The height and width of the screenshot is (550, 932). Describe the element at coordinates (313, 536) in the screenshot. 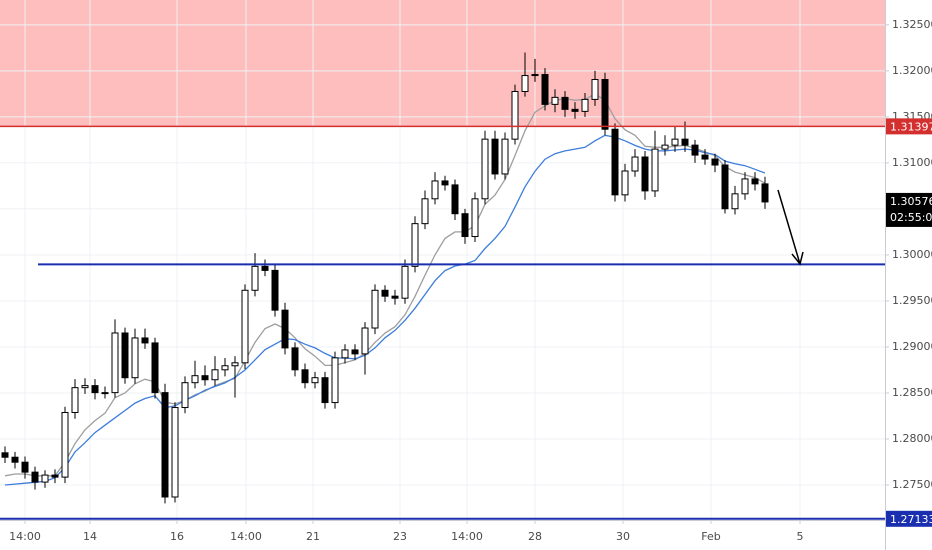

I see `x-tick-label: 21` at that location.